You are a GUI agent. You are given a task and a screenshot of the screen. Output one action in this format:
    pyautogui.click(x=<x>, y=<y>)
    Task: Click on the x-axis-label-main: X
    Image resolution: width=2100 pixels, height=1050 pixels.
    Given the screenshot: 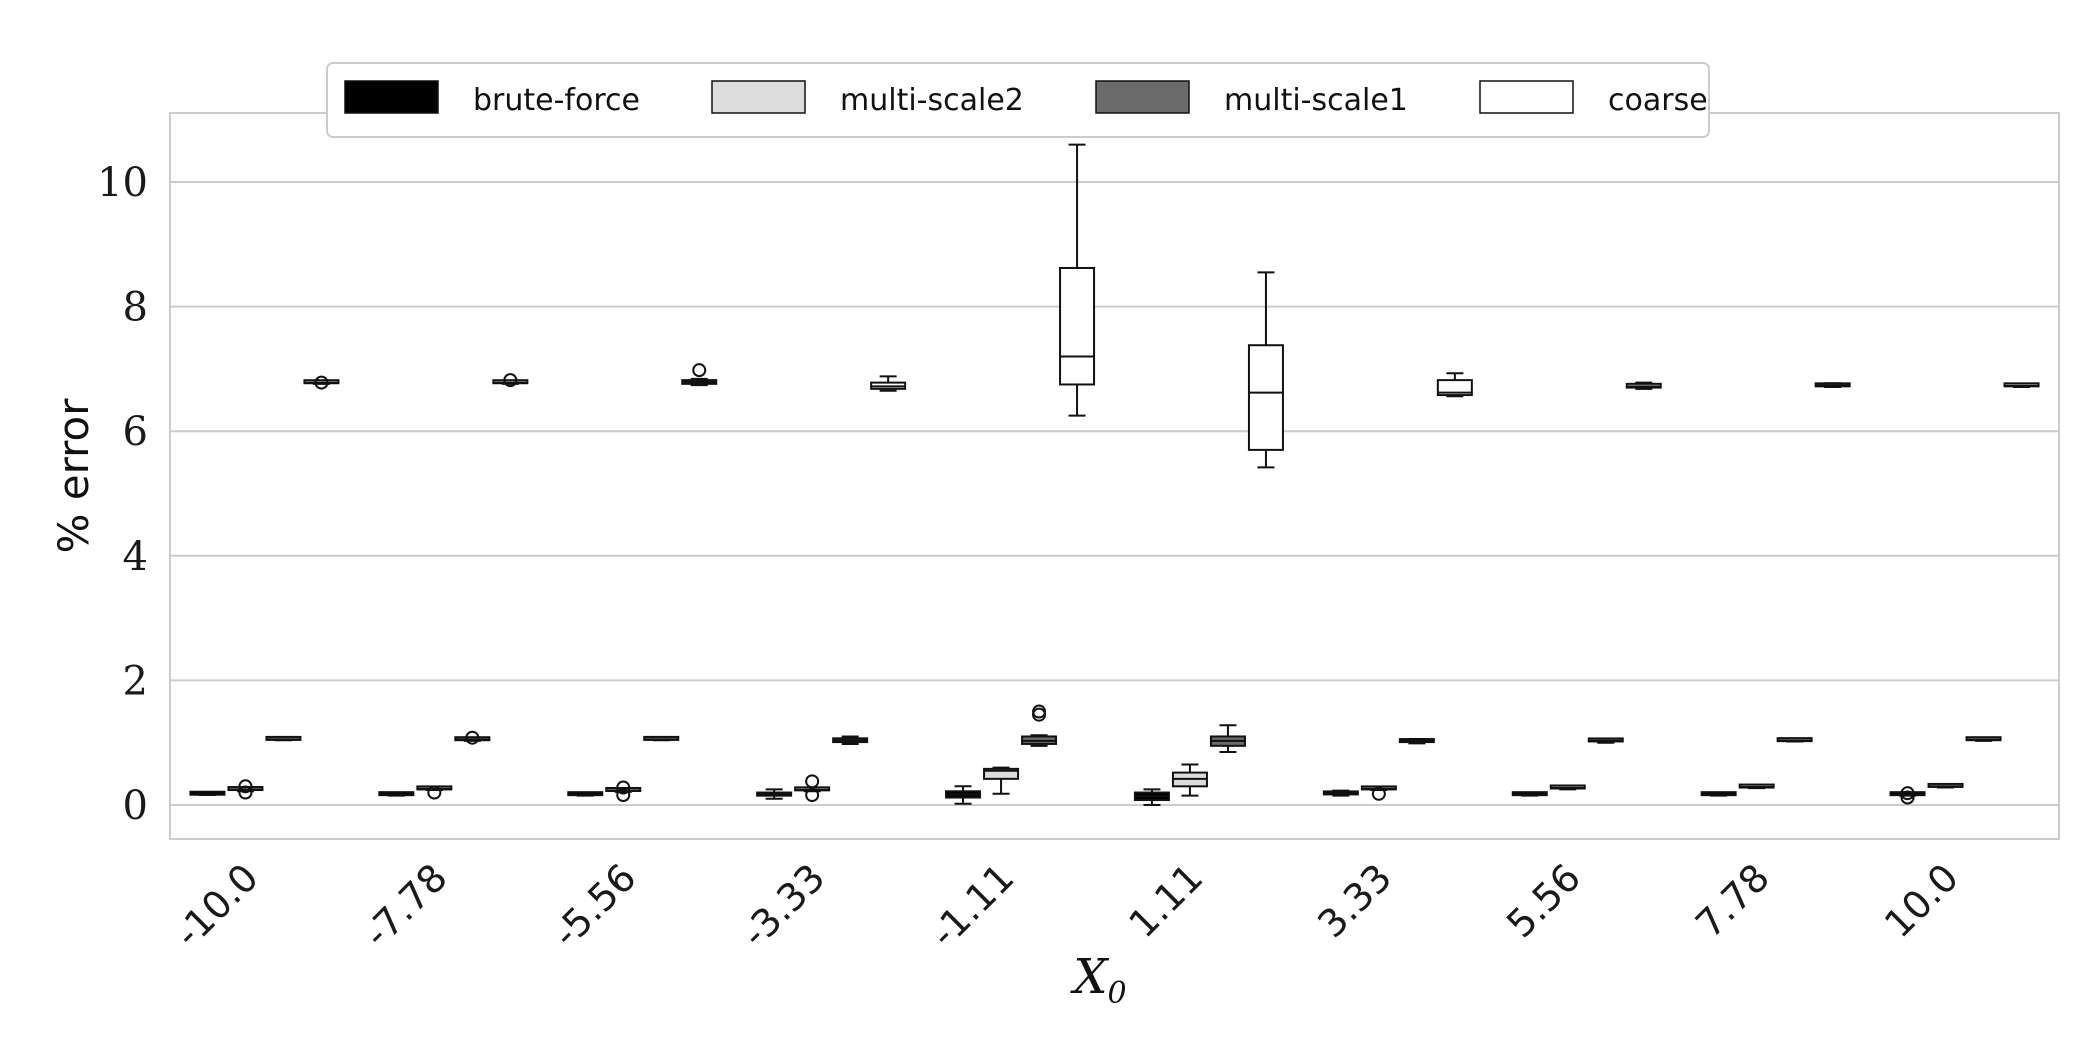 What is the action you would take?
    pyautogui.click(x=1089, y=977)
    